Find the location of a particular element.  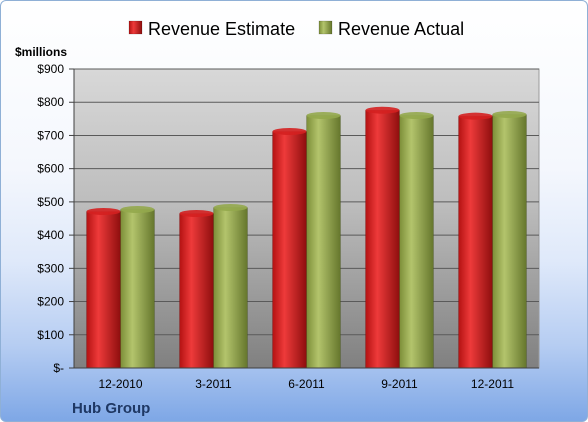

x-tick-label: 12-2010 is located at coordinates (120, 384).